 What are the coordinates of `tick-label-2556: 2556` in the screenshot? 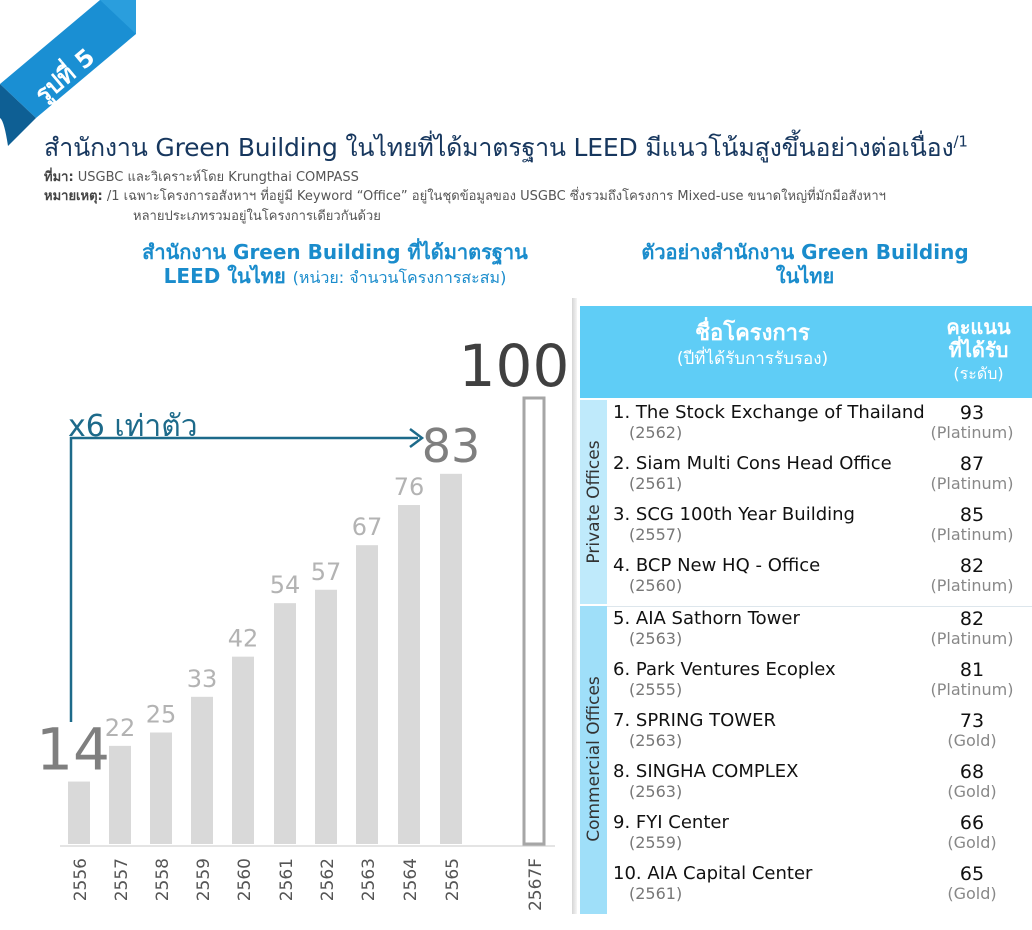 It's located at (81, 879).